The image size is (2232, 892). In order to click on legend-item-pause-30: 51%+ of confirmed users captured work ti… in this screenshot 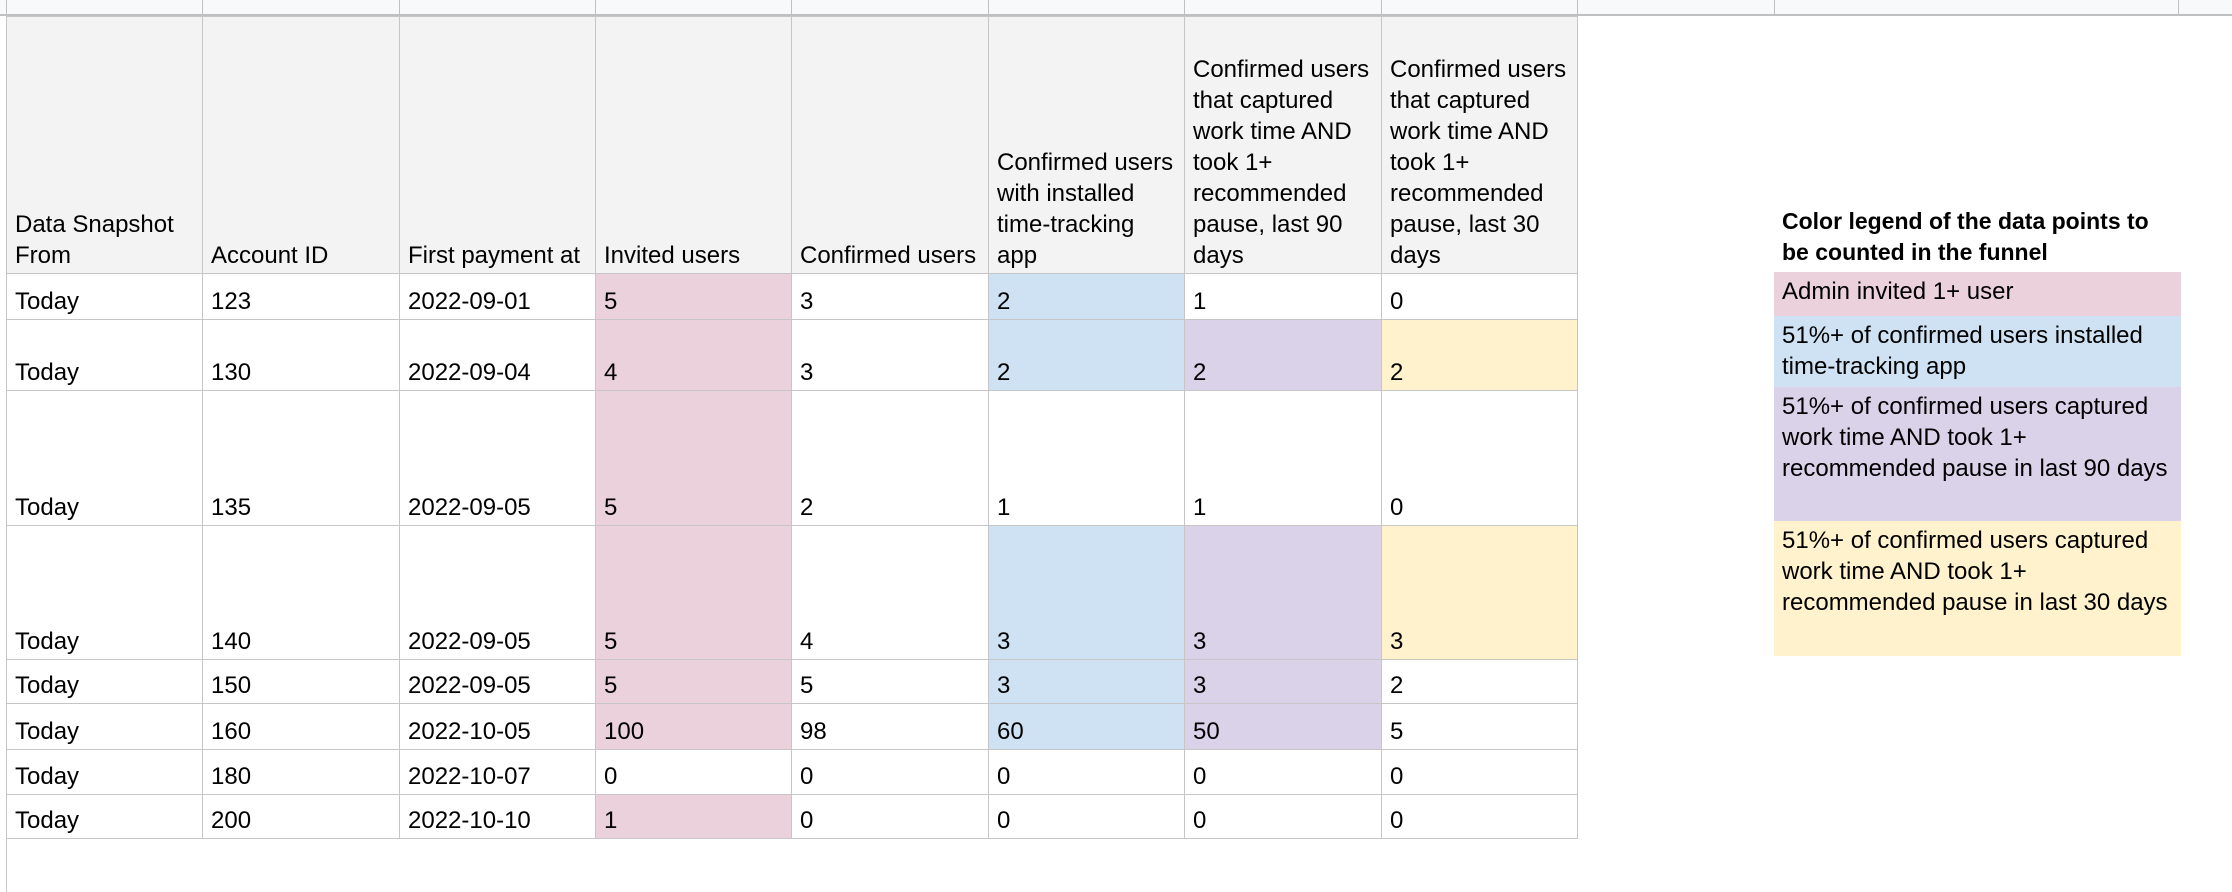, I will do `click(1977, 588)`.